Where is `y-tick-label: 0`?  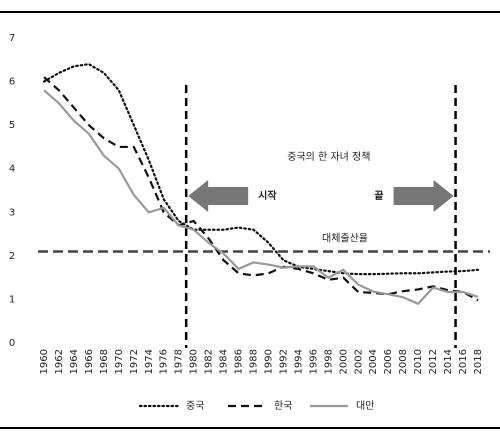
y-tick-label: 0 is located at coordinates (12, 343).